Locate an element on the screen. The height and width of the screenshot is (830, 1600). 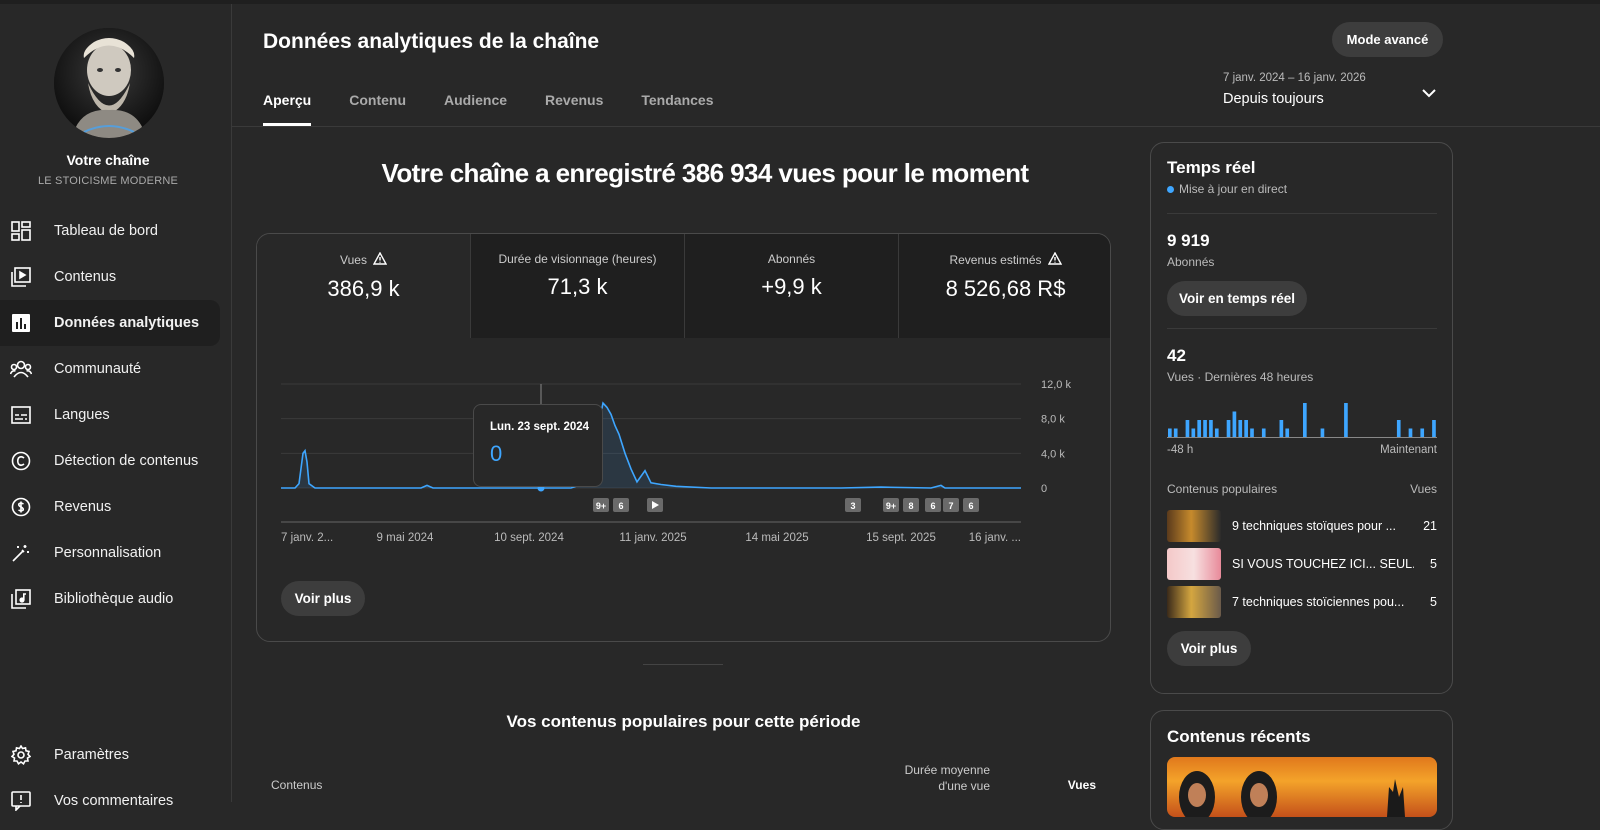
realtime-bar-chart is located at coordinates (1302, 417).